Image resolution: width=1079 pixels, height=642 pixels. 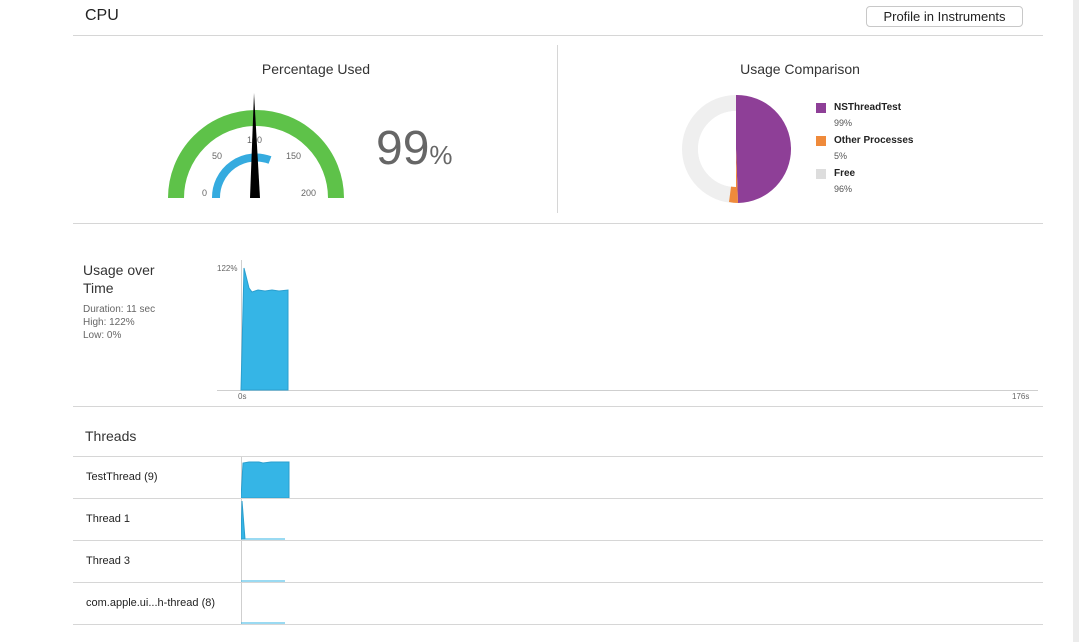 I want to click on legend-value-other-processes: 5%, so click(x=841, y=156).